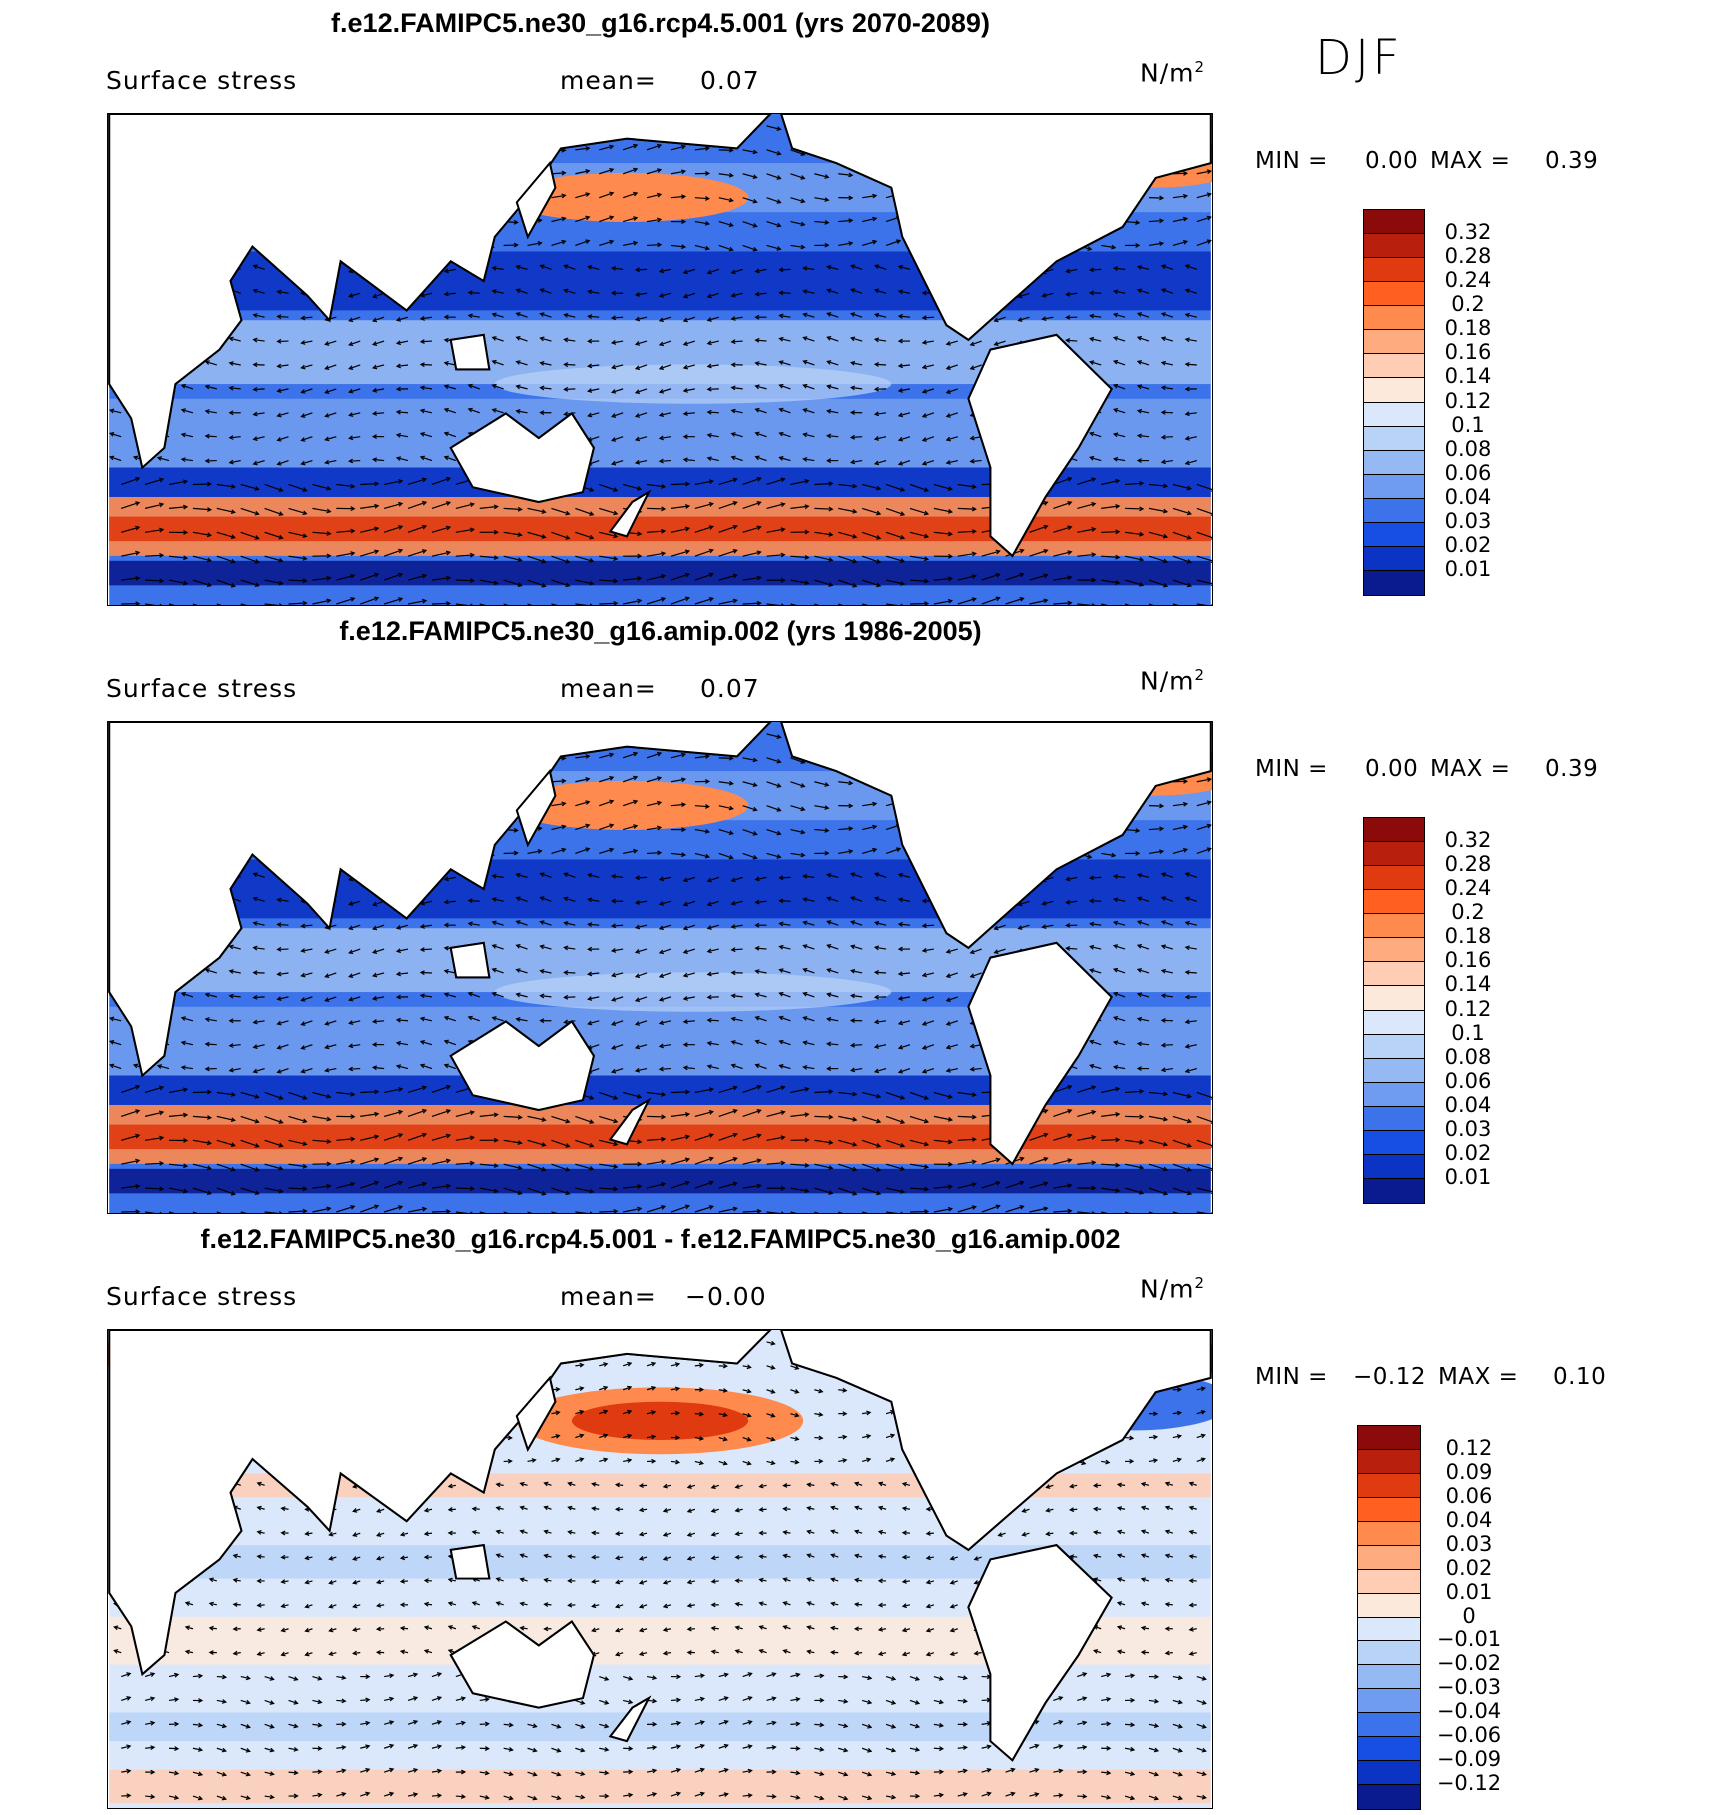  What do you see at coordinates (202, 1296) in the screenshot?
I see `panel-3-variable: Surface stress` at bounding box center [202, 1296].